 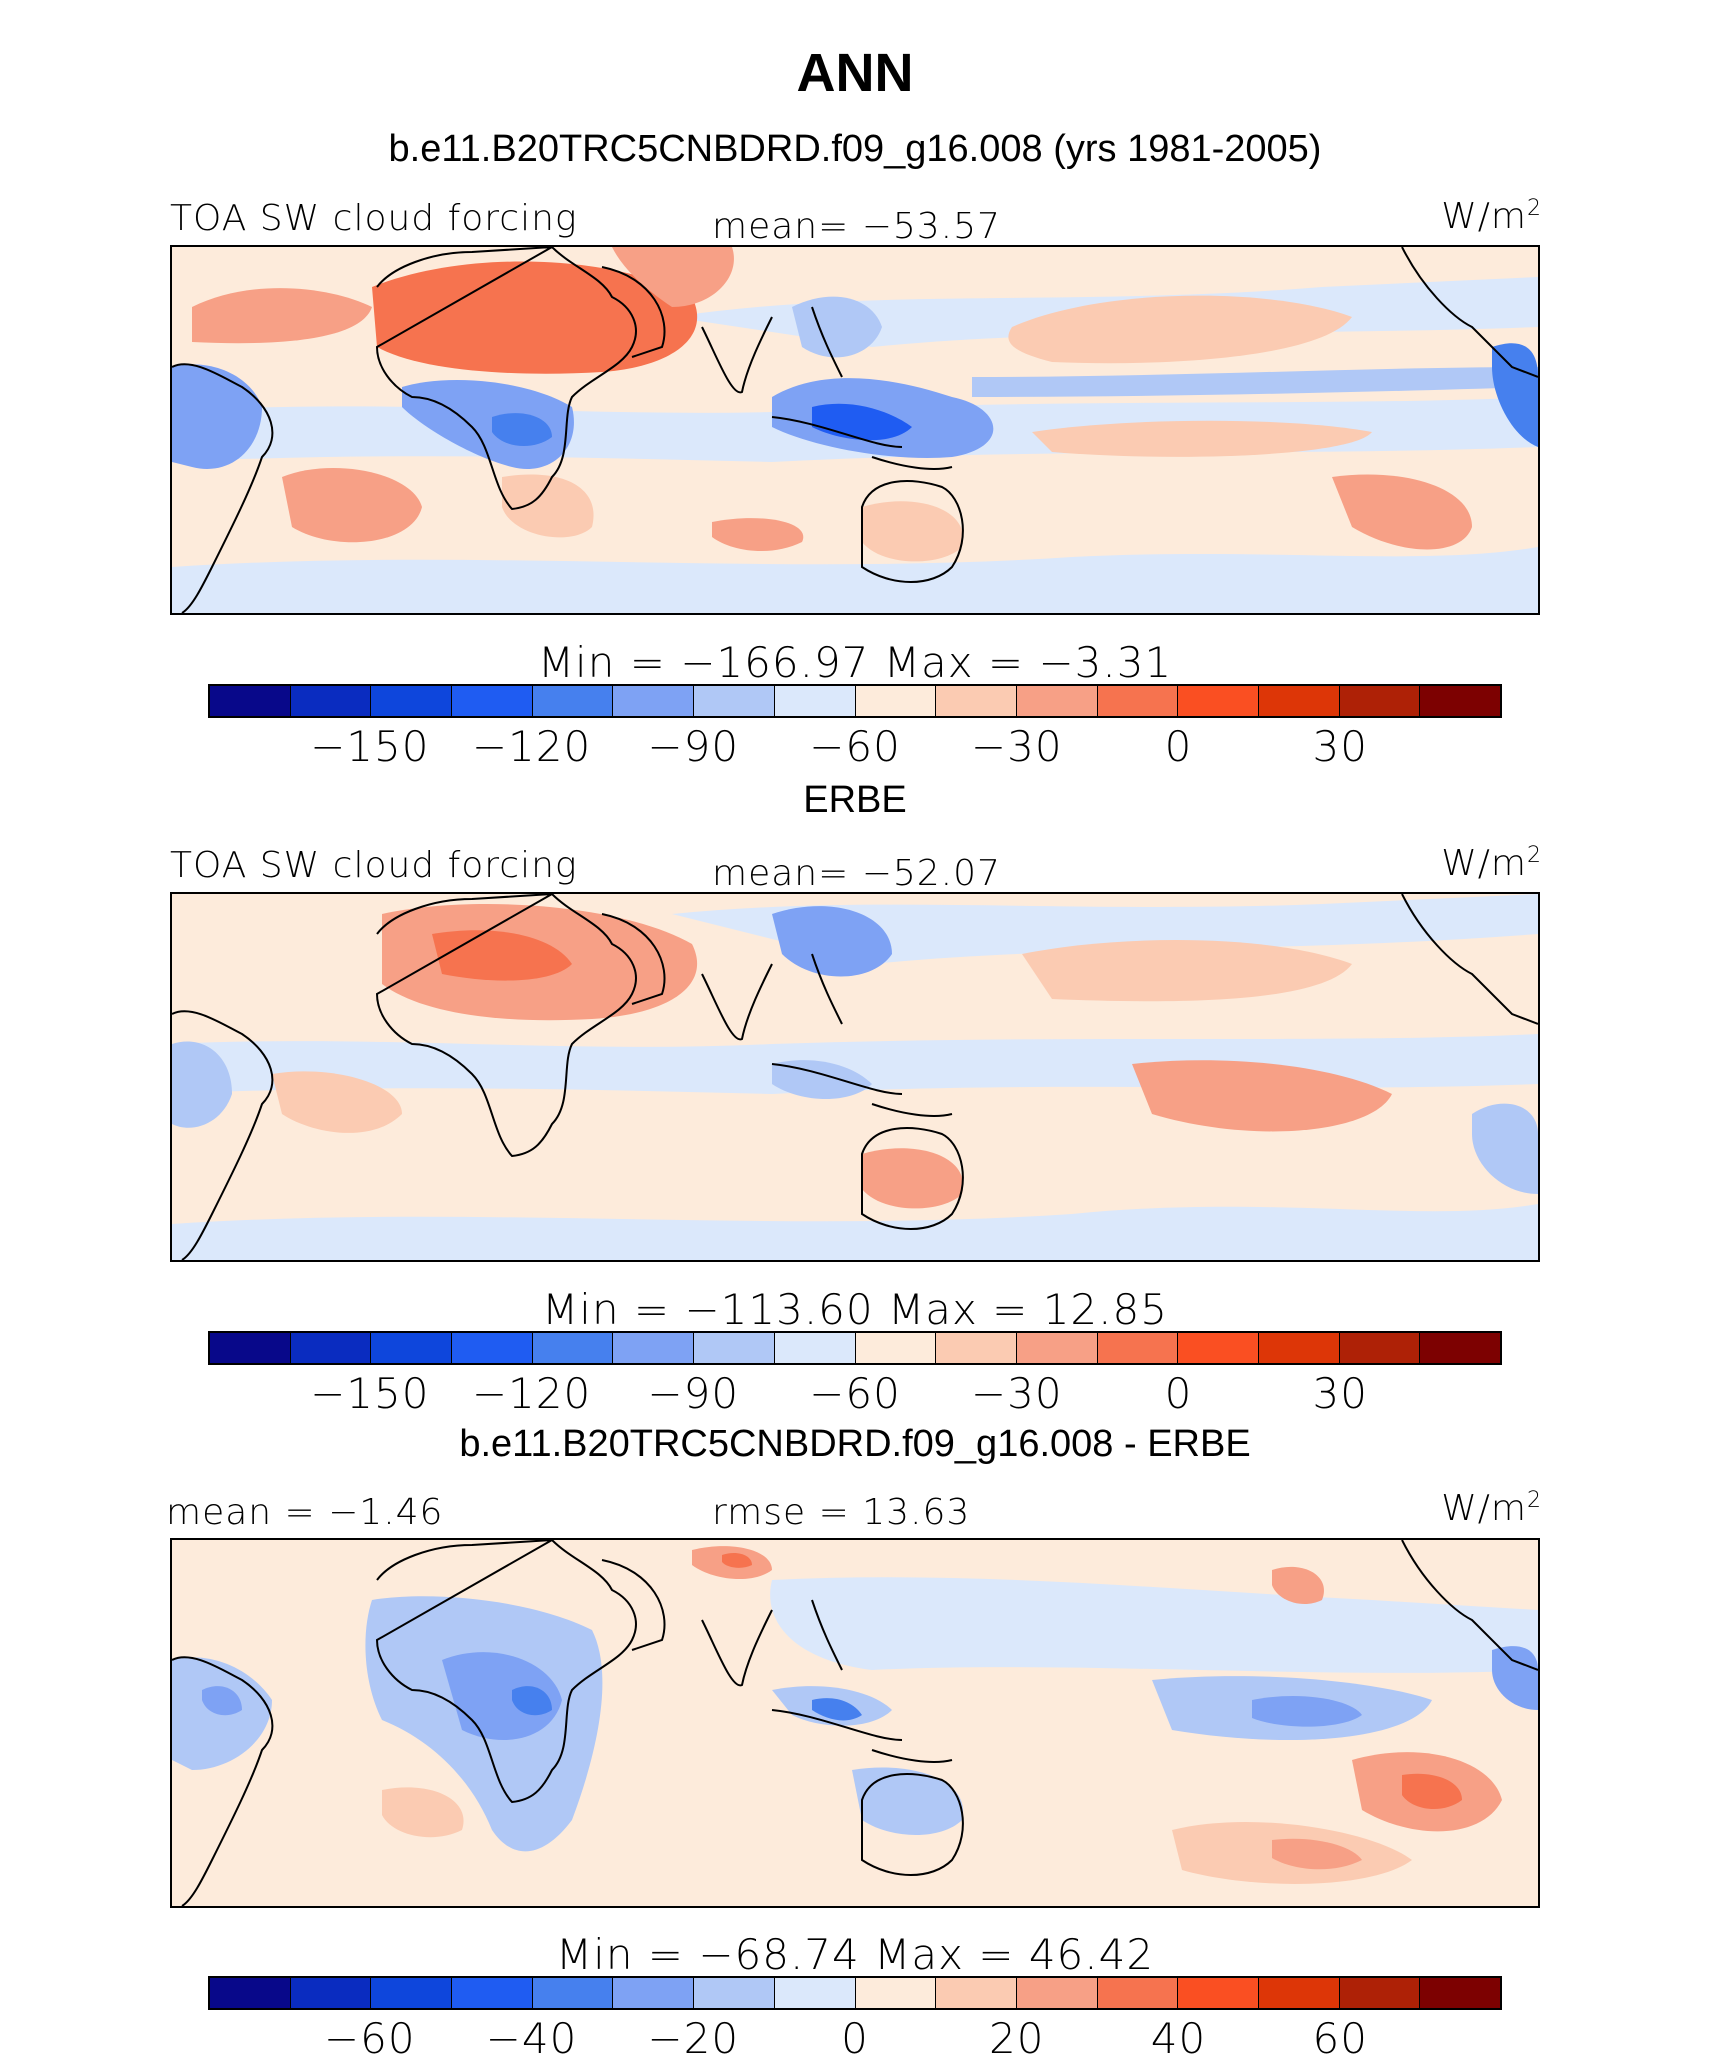 What do you see at coordinates (693, 2038) in the screenshot?
I see `colorbar-tick-label: −20` at bounding box center [693, 2038].